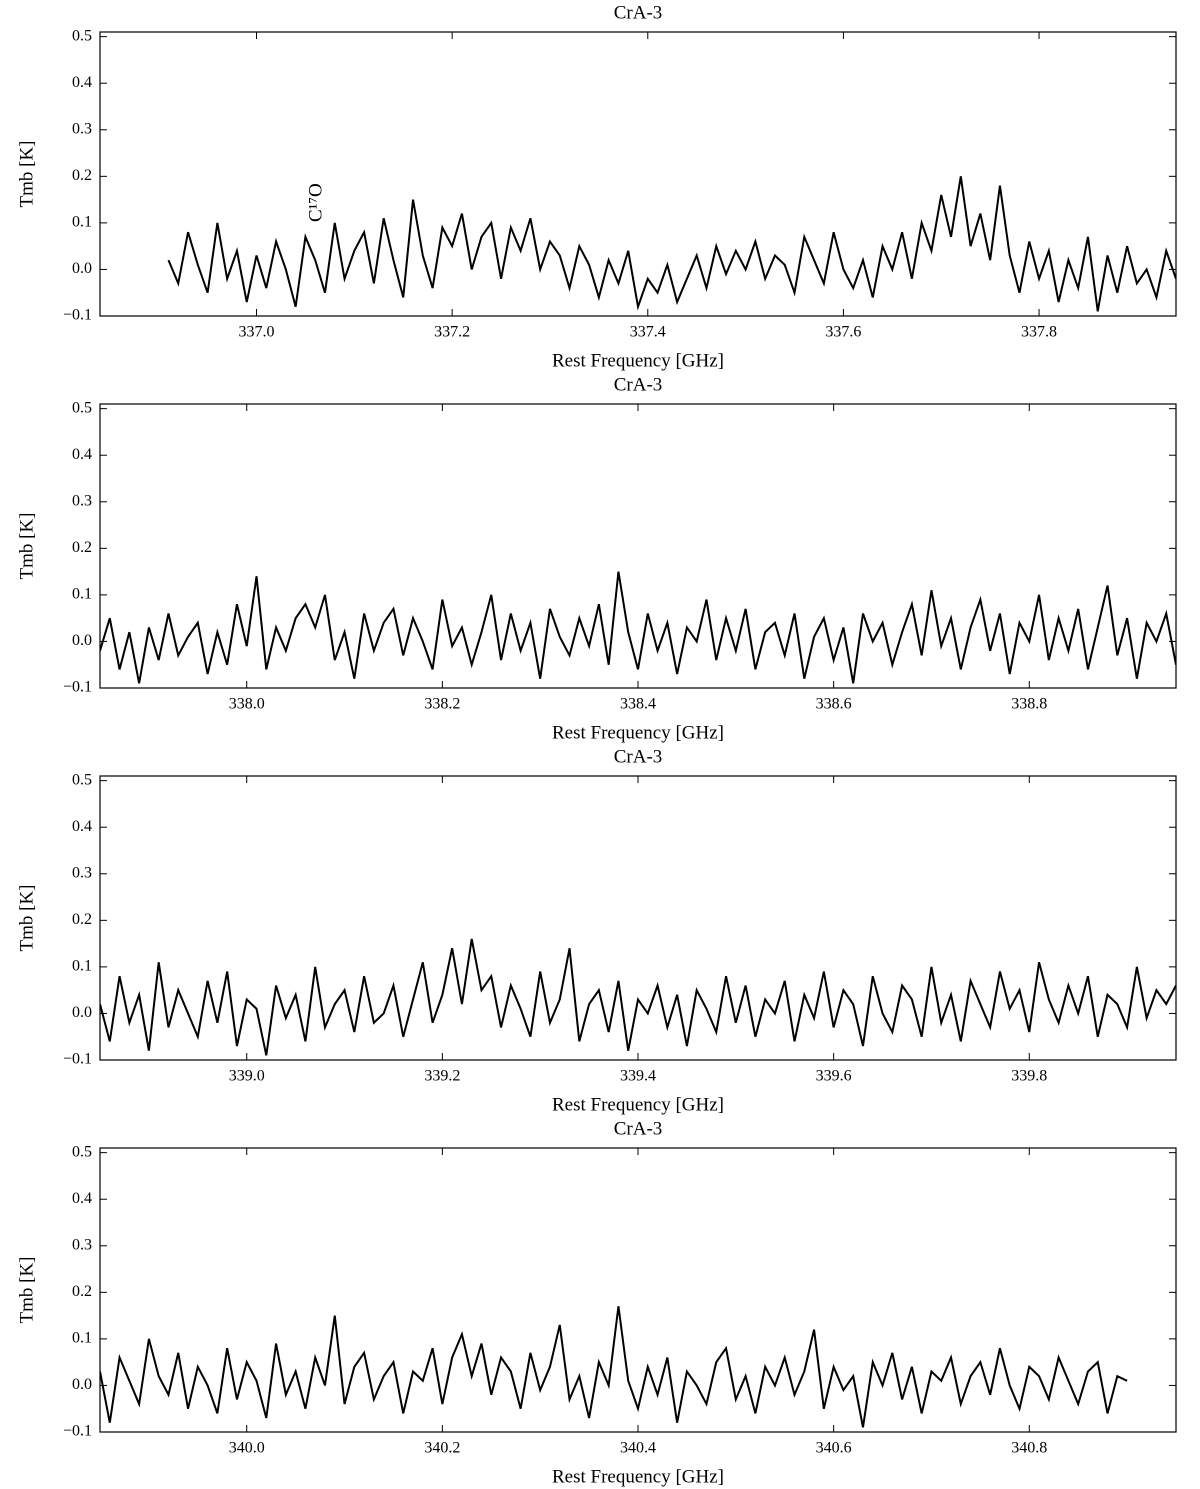  Describe the element at coordinates (834, 1448) in the screenshot. I see `x-tick-label: 340.6` at that location.